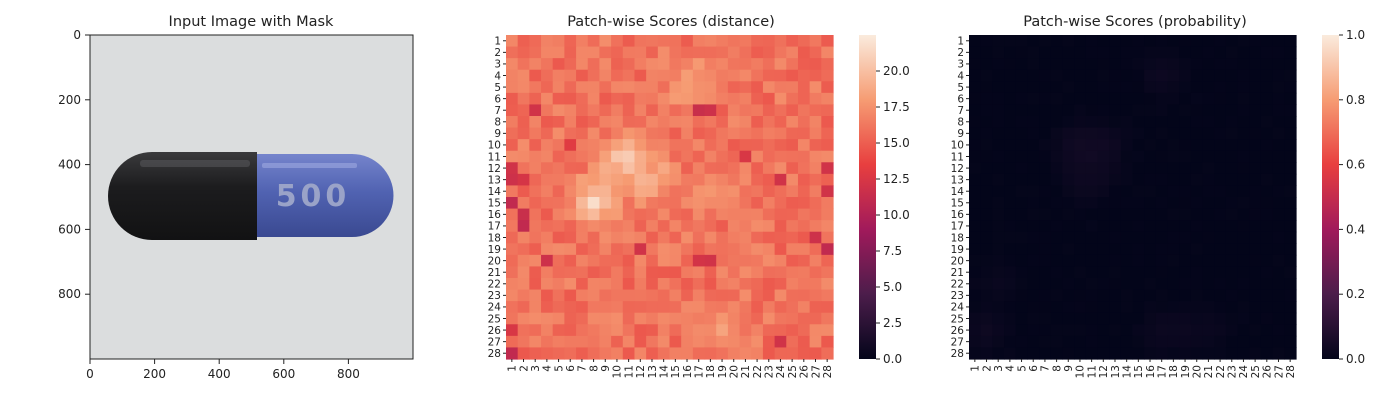 The width and height of the screenshot is (1400, 400). Describe the element at coordinates (896, 179) in the screenshot. I see `colorbar-tick-label: 12.5` at that location.